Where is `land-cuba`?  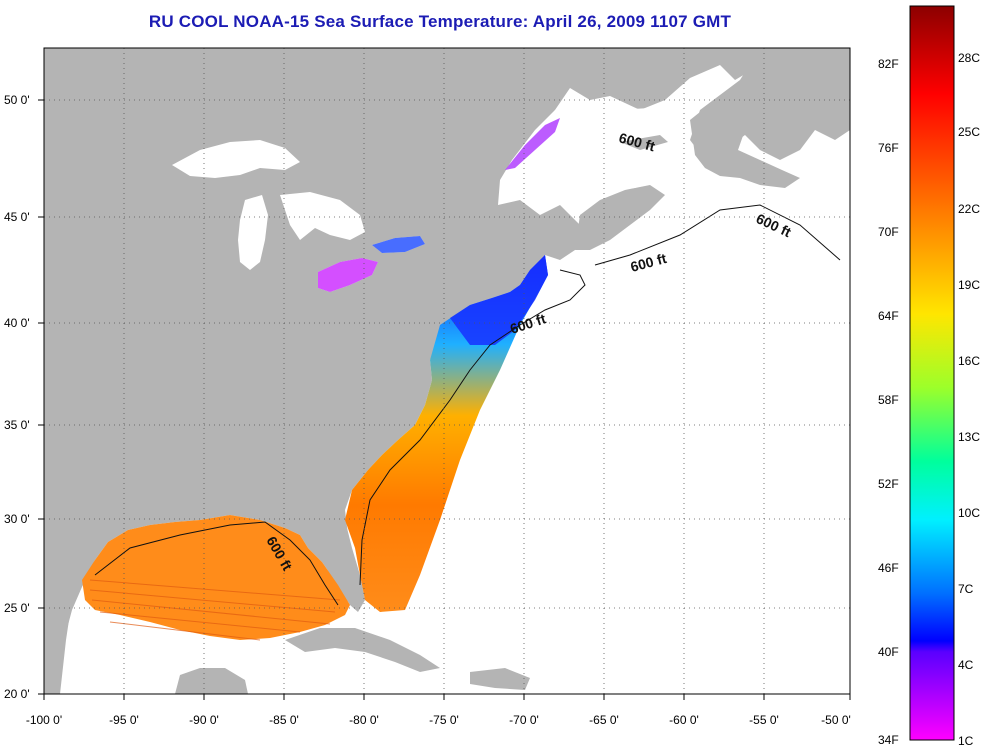
land-cuba is located at coordinates (362, 650).